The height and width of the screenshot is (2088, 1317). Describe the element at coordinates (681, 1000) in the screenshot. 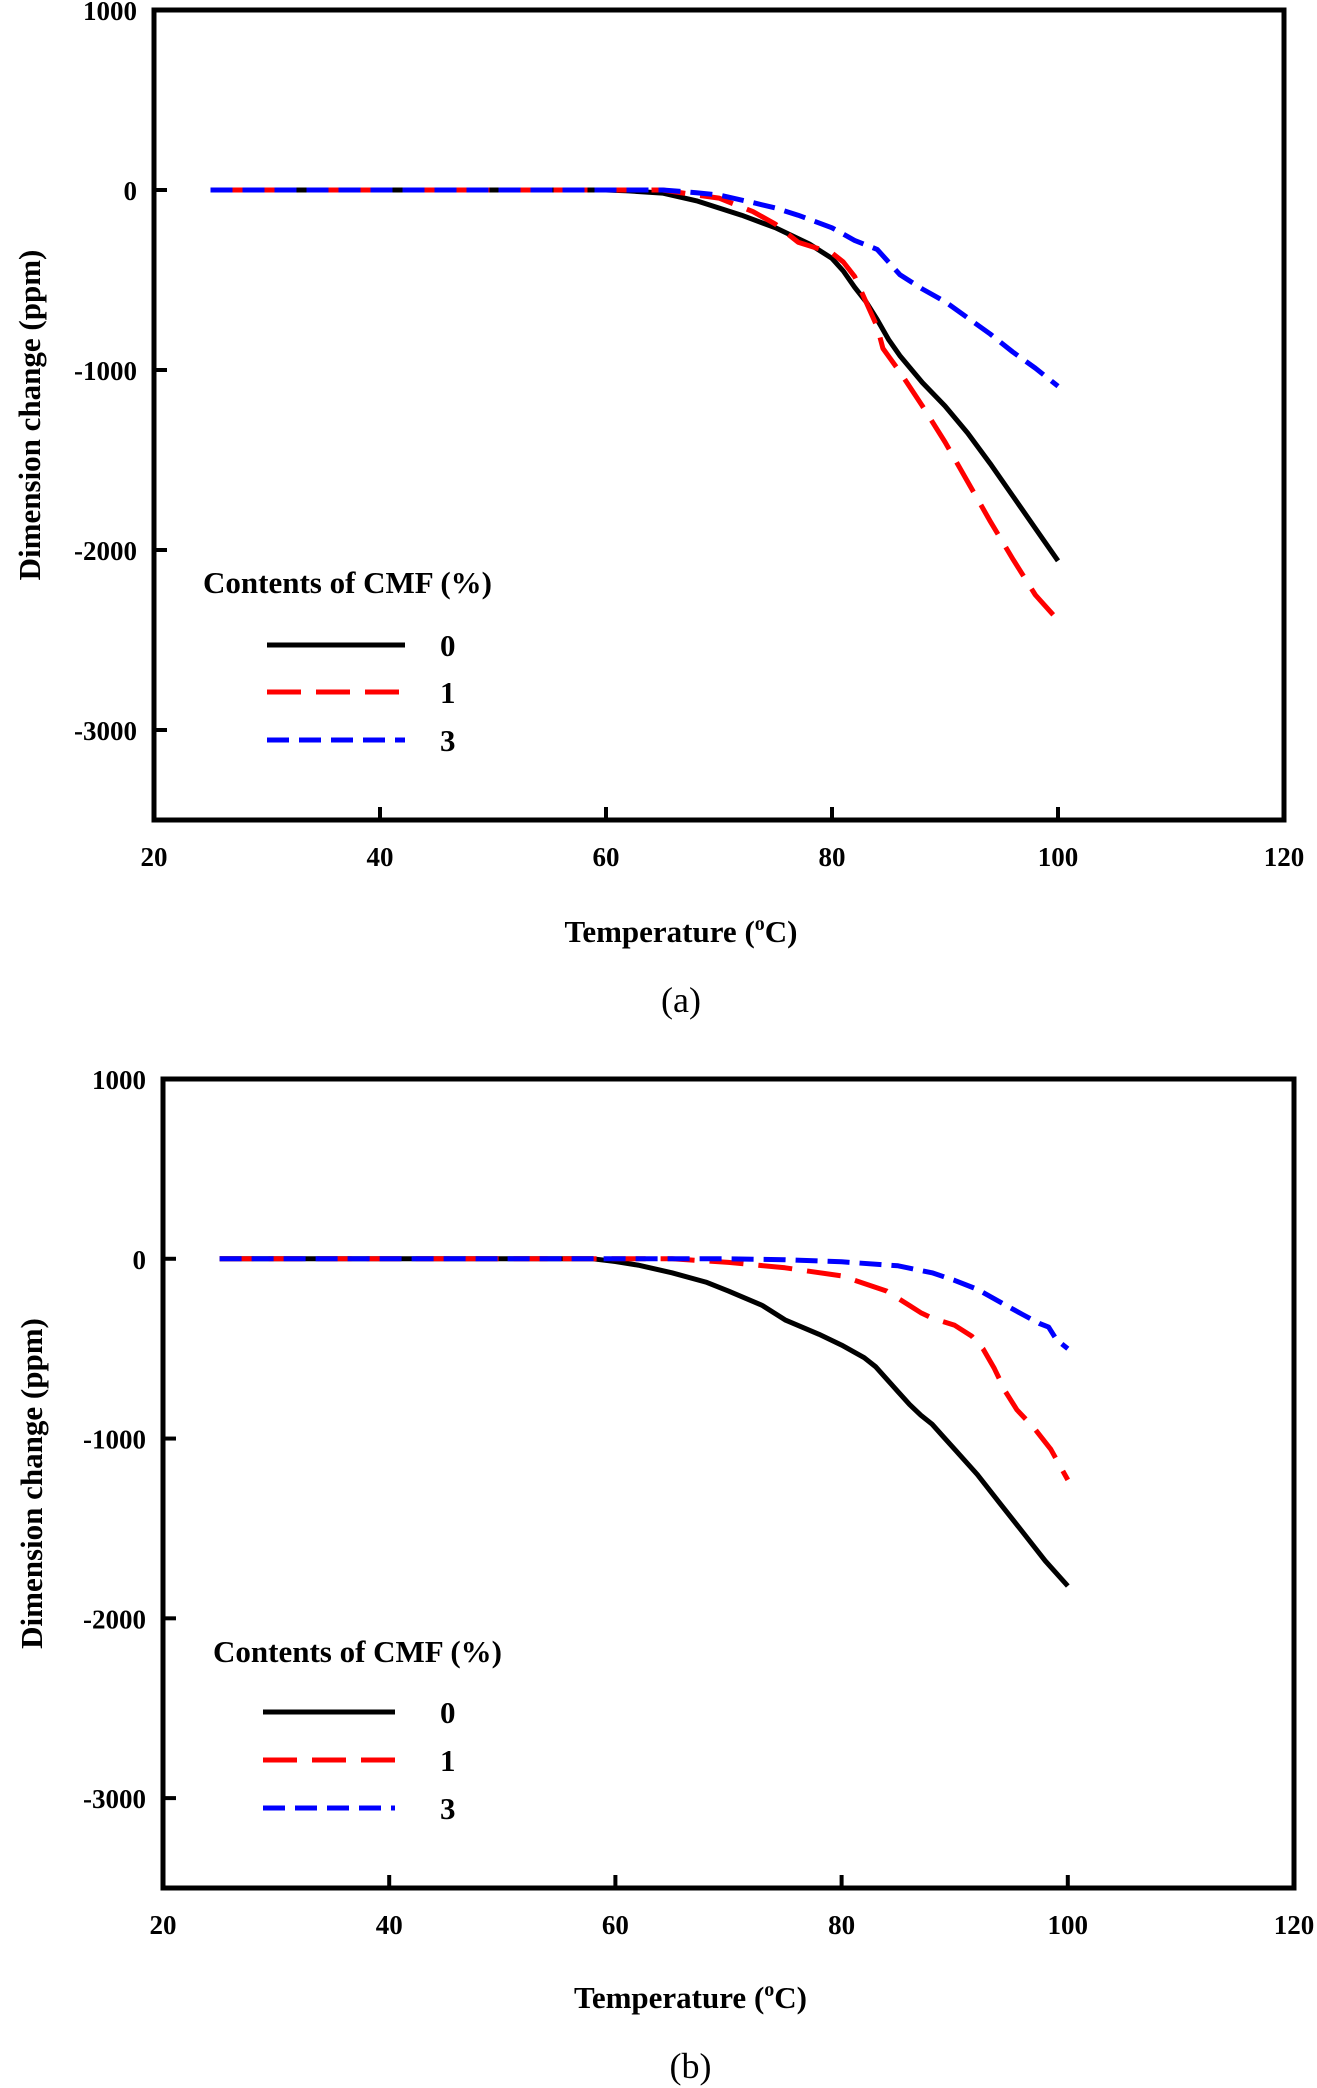

I see `panel-label: (a)` at that location.